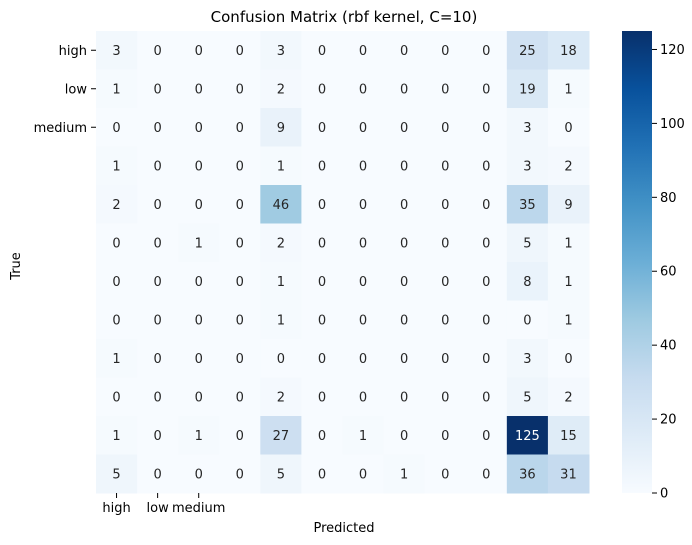 This screenshot has width=692, height=545. What do you see at coordinates (668, 420) in the screenshot?
I see `colorbar-tick-label: 20` at bounding box center [668, 420].